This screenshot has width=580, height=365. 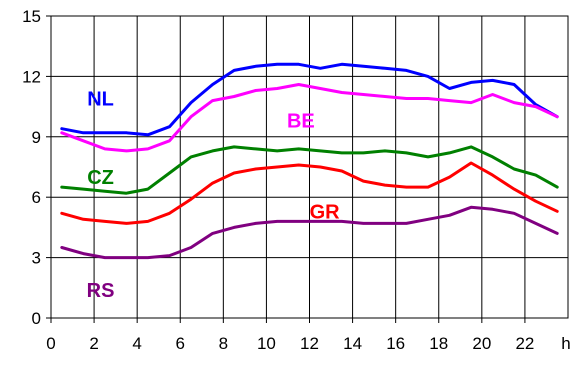 I want to click on x-tick-label: 18, so click(x=438, y=343).